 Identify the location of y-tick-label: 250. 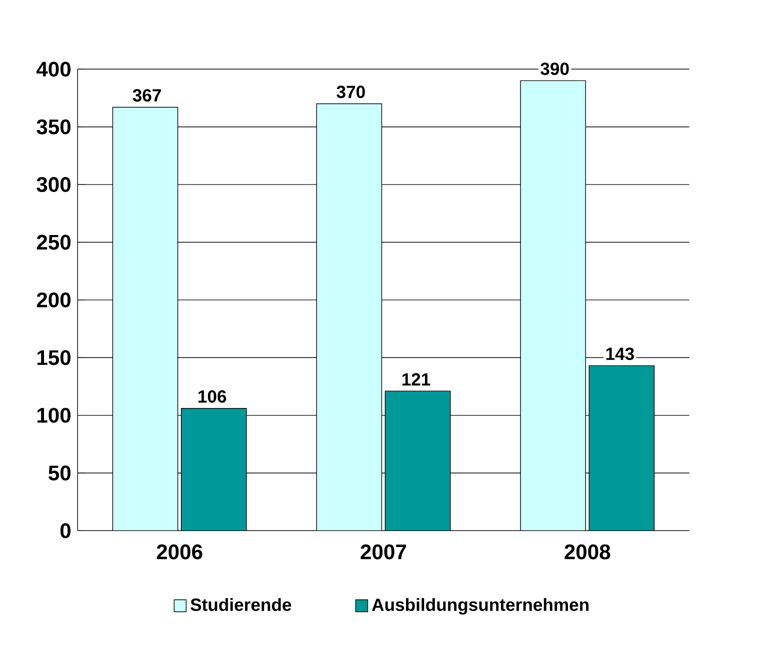
(53, 242).